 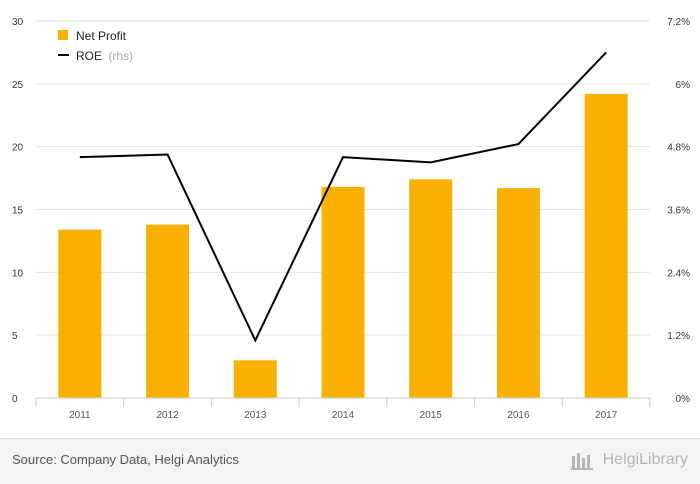 I want to click on x-axis-tick-label: 2011, so click(x=80, y=415).